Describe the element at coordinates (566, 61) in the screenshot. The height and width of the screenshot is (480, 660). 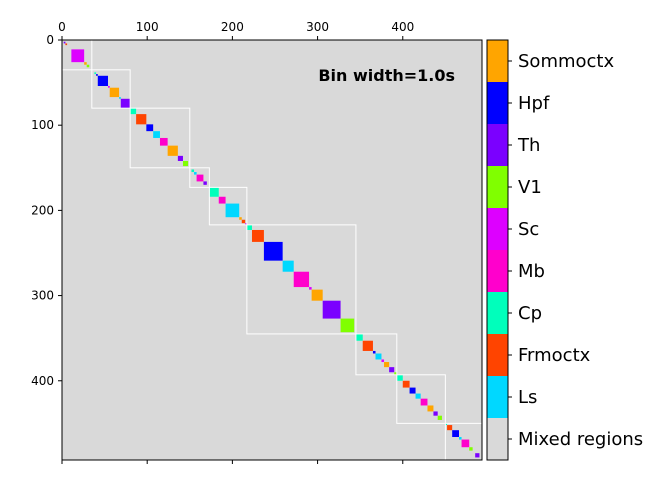
I see `legend-label: Sommoctx` at that location.